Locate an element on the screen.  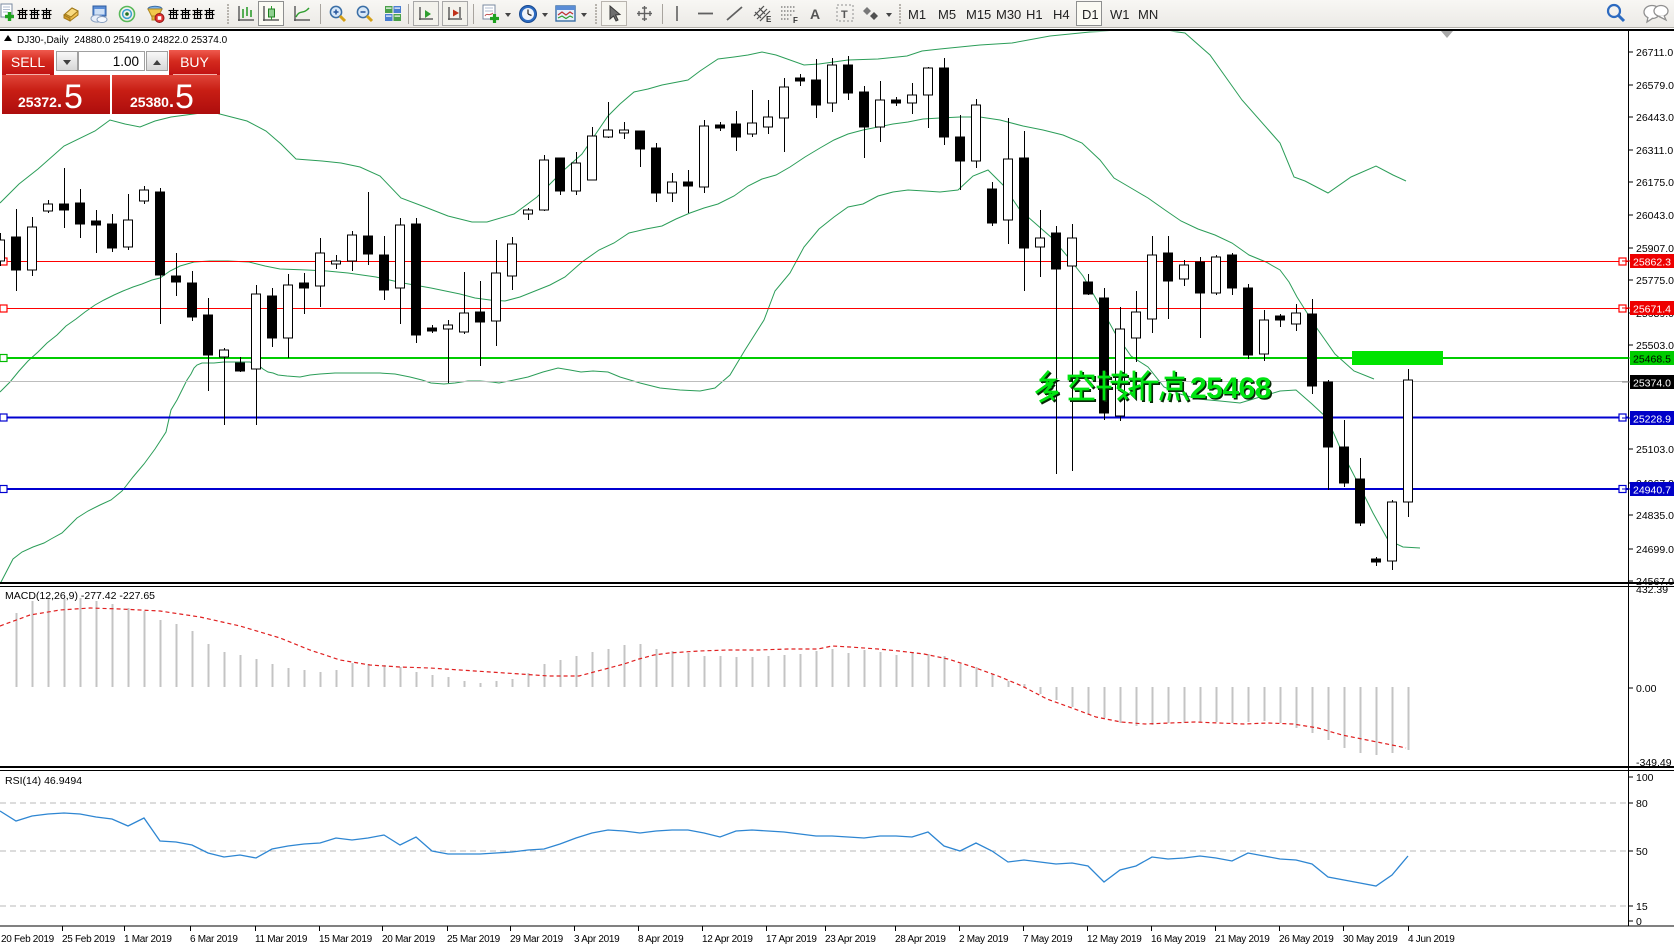
svg-text: 25 Mar 2019 is located at coordinates (474, 939).